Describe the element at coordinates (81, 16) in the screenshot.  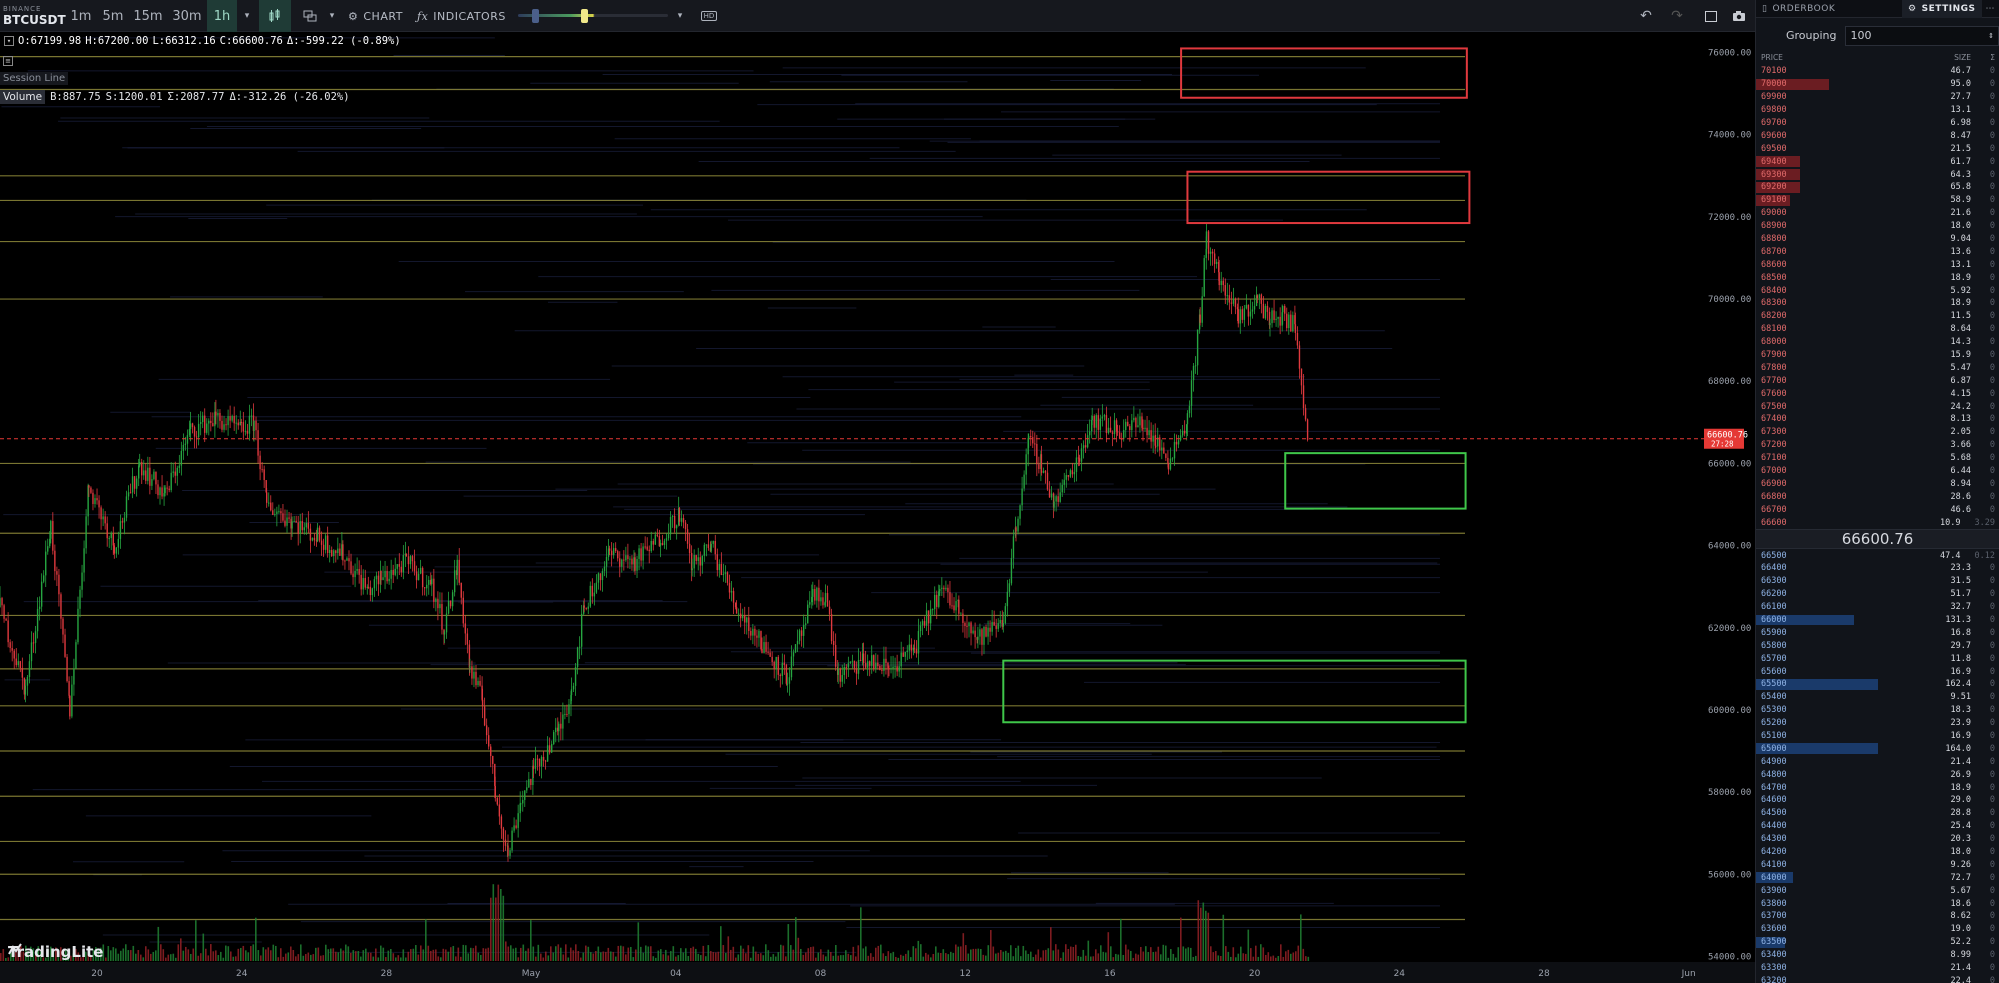
I see `timeframe-1m: 1m` at that location.